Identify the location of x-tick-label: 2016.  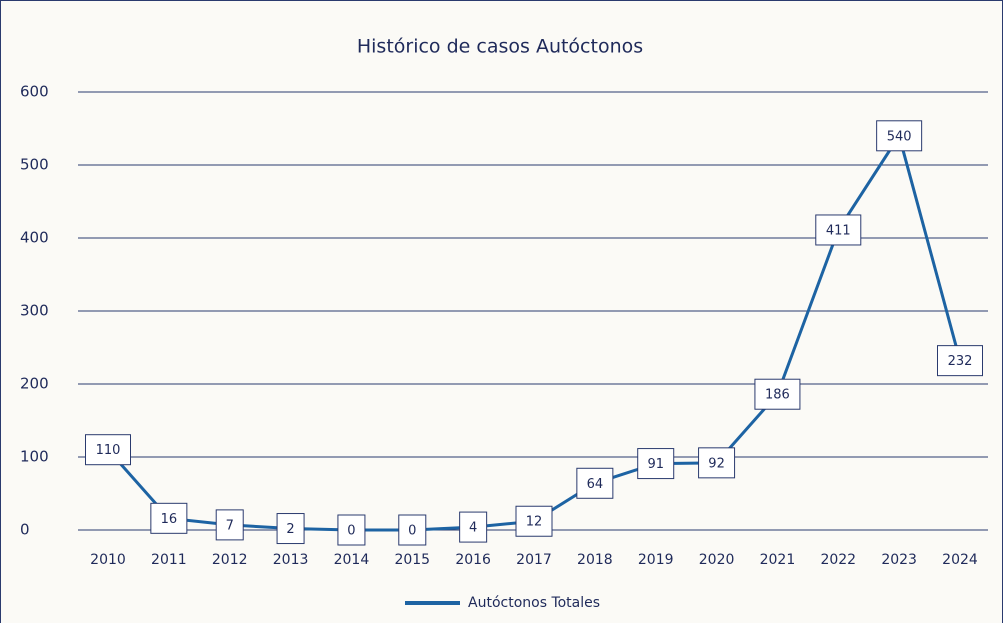
(473, 560).